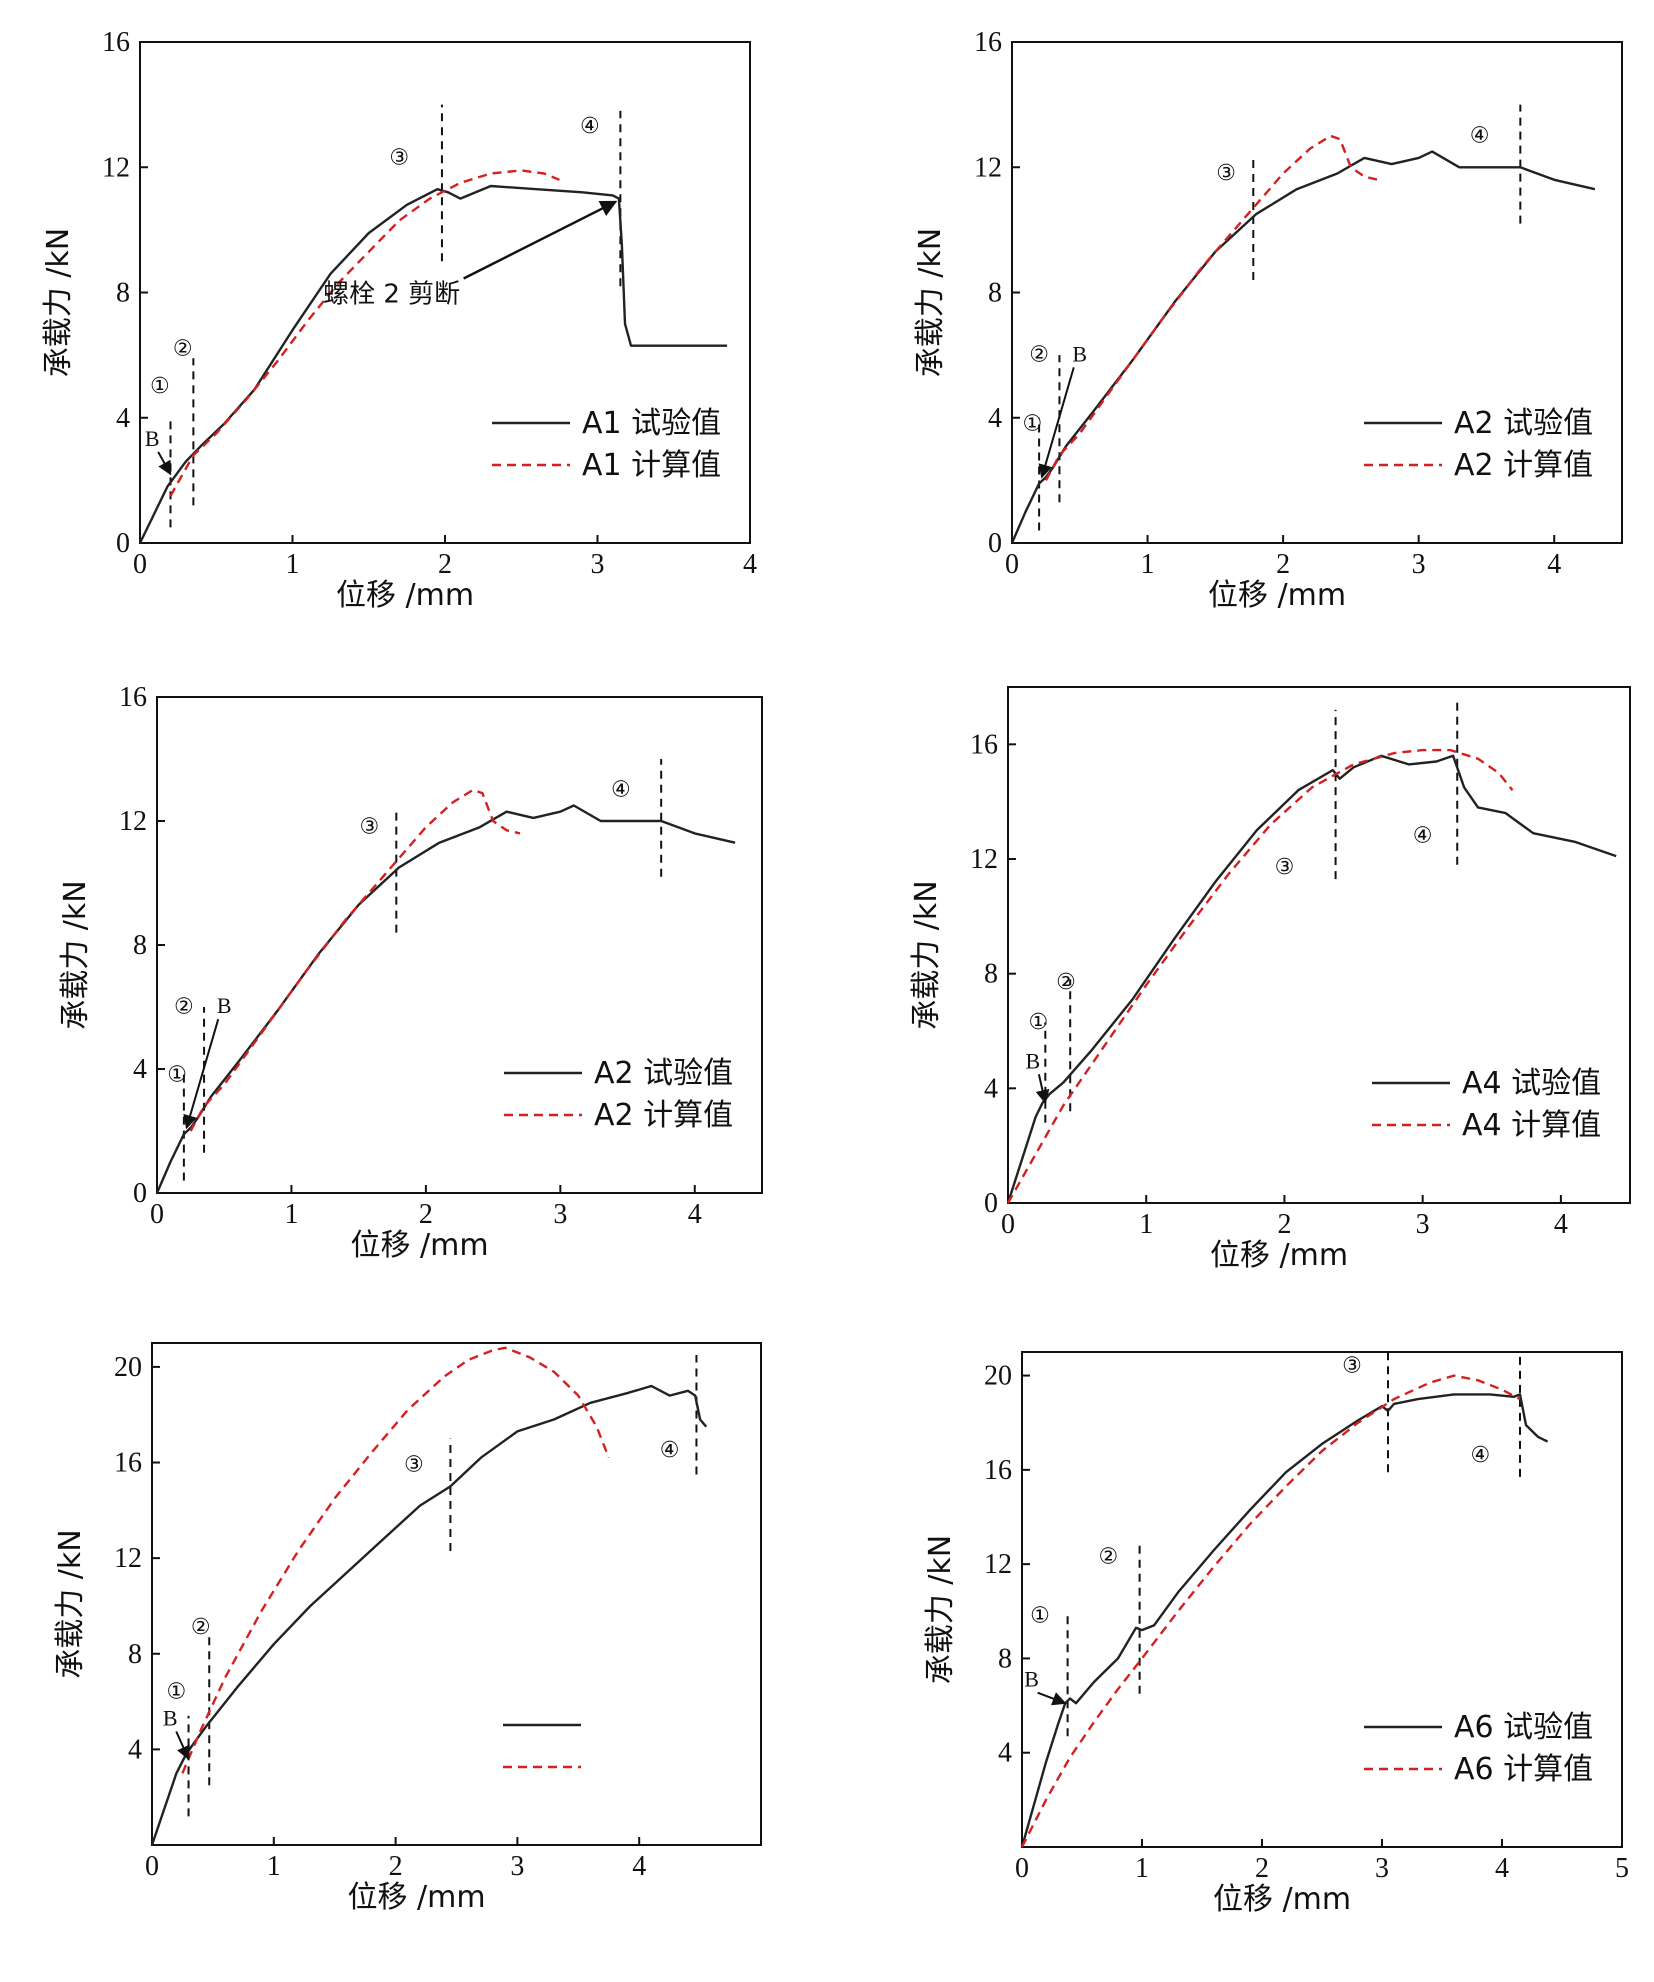  What do you see at coordinates (429, 1615) in the screenshot?
I see `panel-5-experimental-curve` at bounding box center [429, 1615].